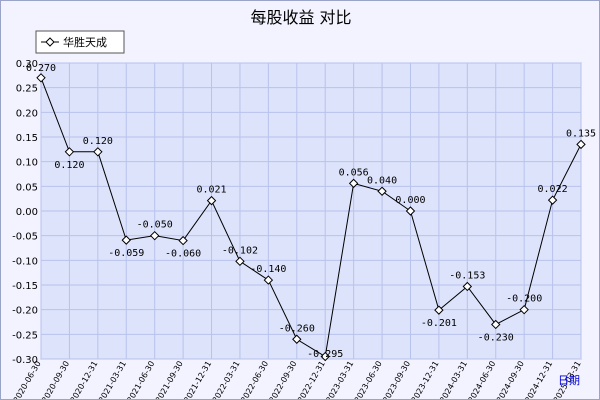 The image size is (600, 400). What do you see at coordinates (197, 380) in the screenshot?
I see `x-tick-label: 2021-12-31` at bounding box center [197, 380].